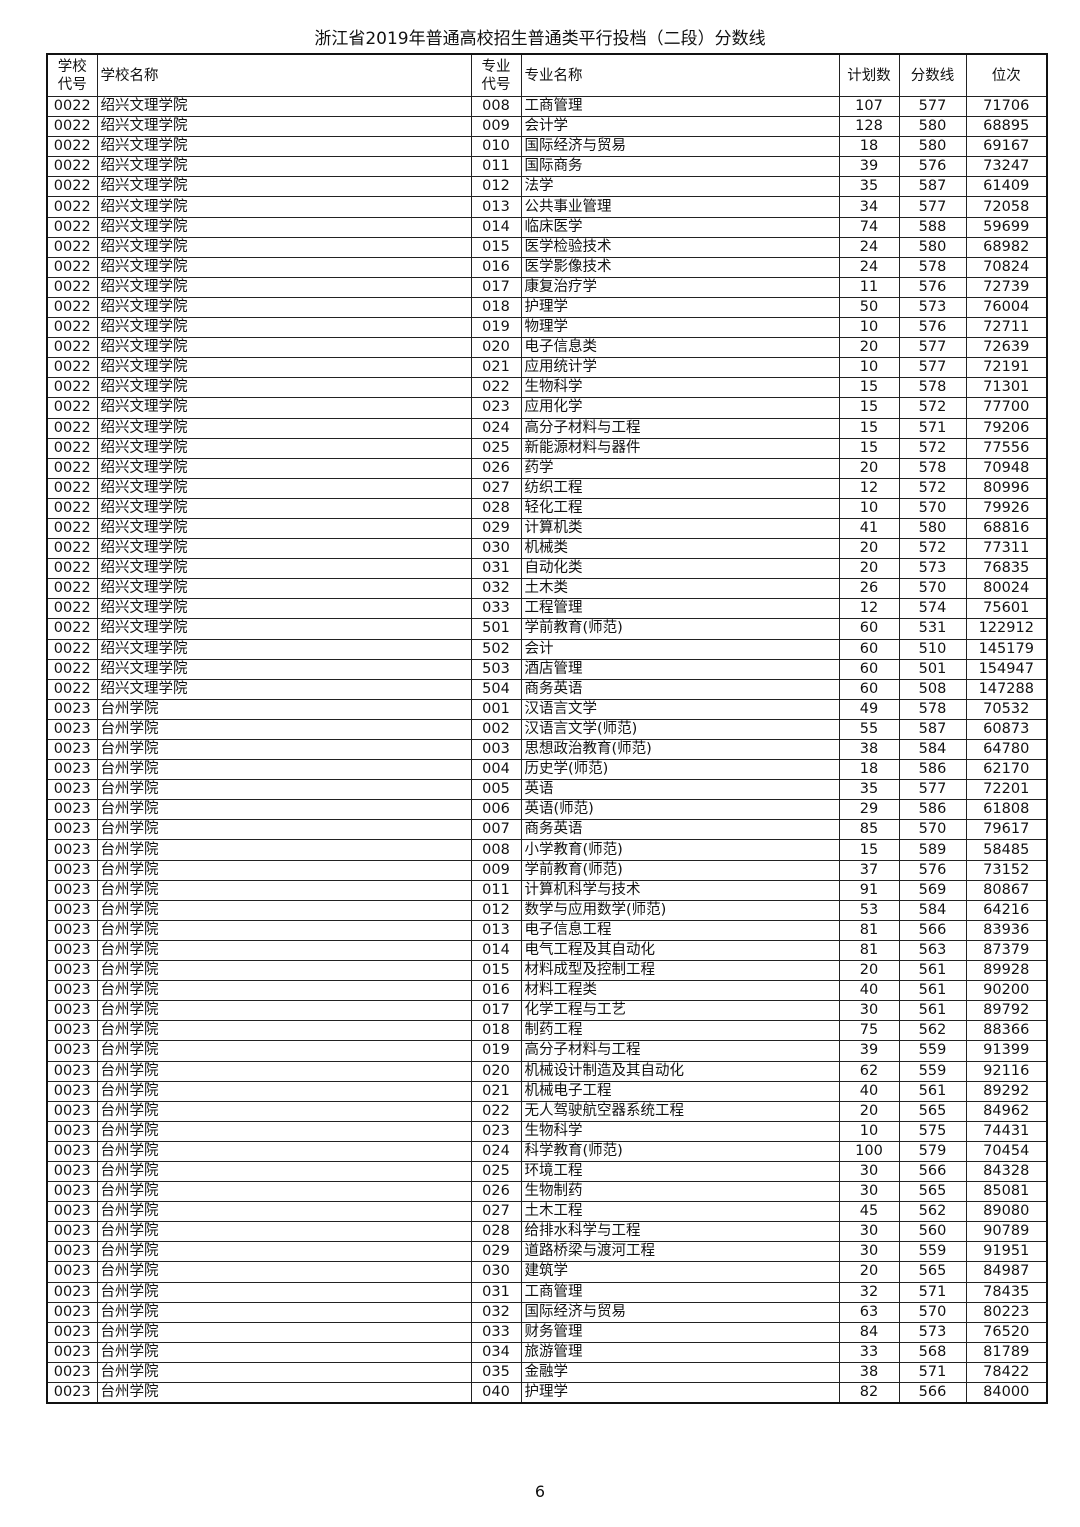  I want to click on cell-plan-count: 26, so click(869, 589).